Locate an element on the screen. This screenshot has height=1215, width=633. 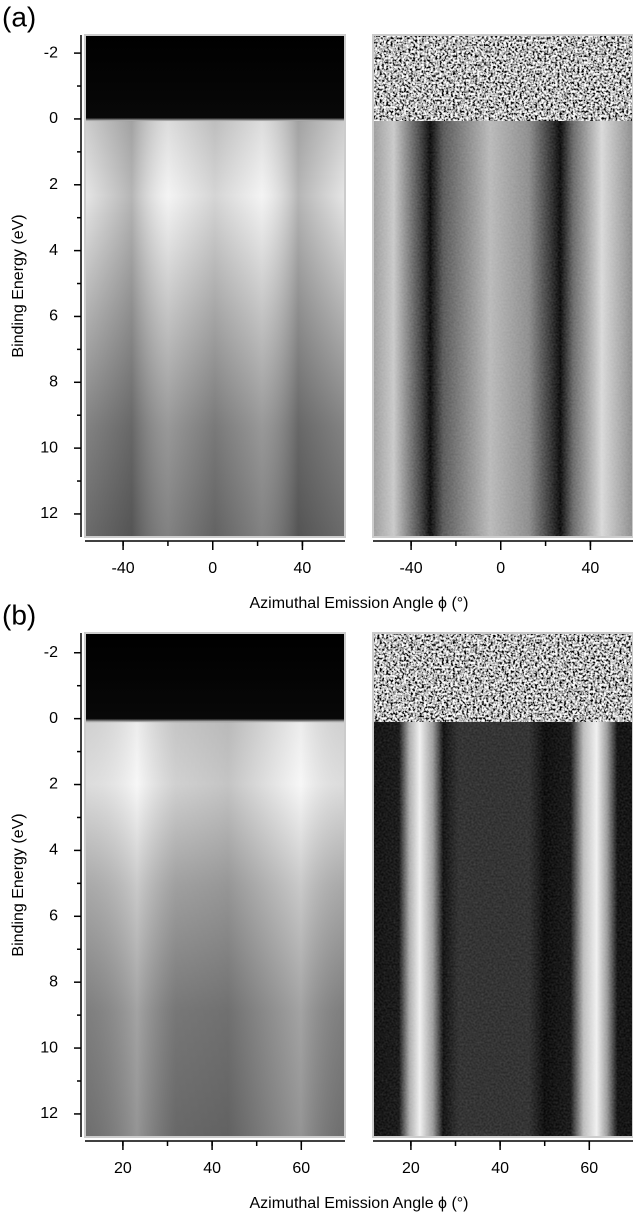
panel-label: (a) is located at coordinates (19, 16).